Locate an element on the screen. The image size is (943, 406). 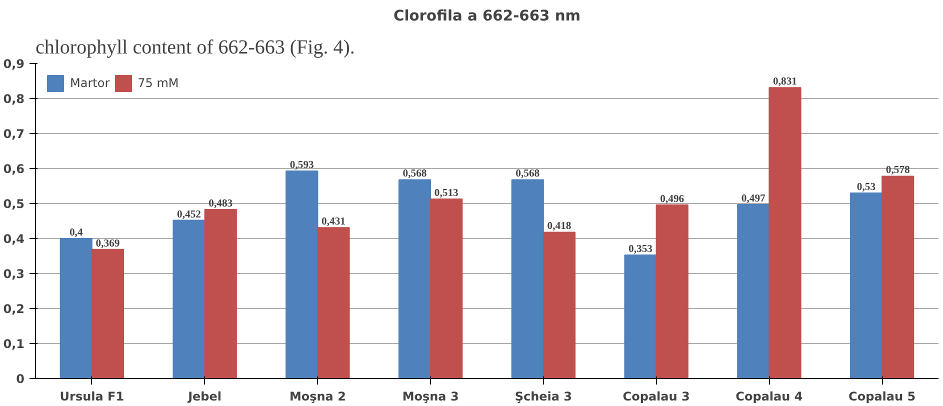
data-label: 0,483 is located at coordinates (220, 204).